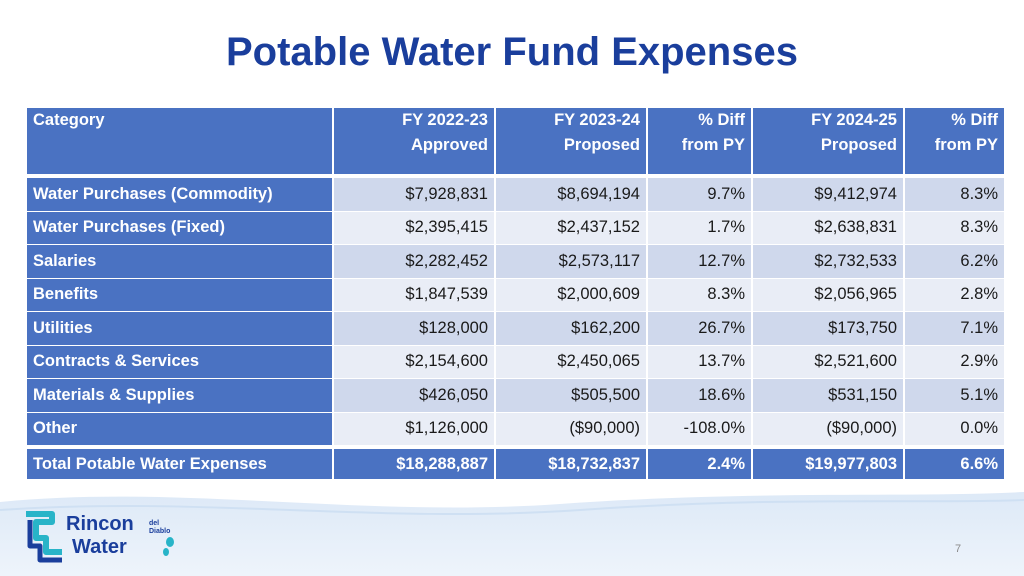 The width and height of the screenshot is (1024, 576). Describe the element at coordinates (571, 262) in the screenshot. I see `row-value: $2,573,117` at that location.